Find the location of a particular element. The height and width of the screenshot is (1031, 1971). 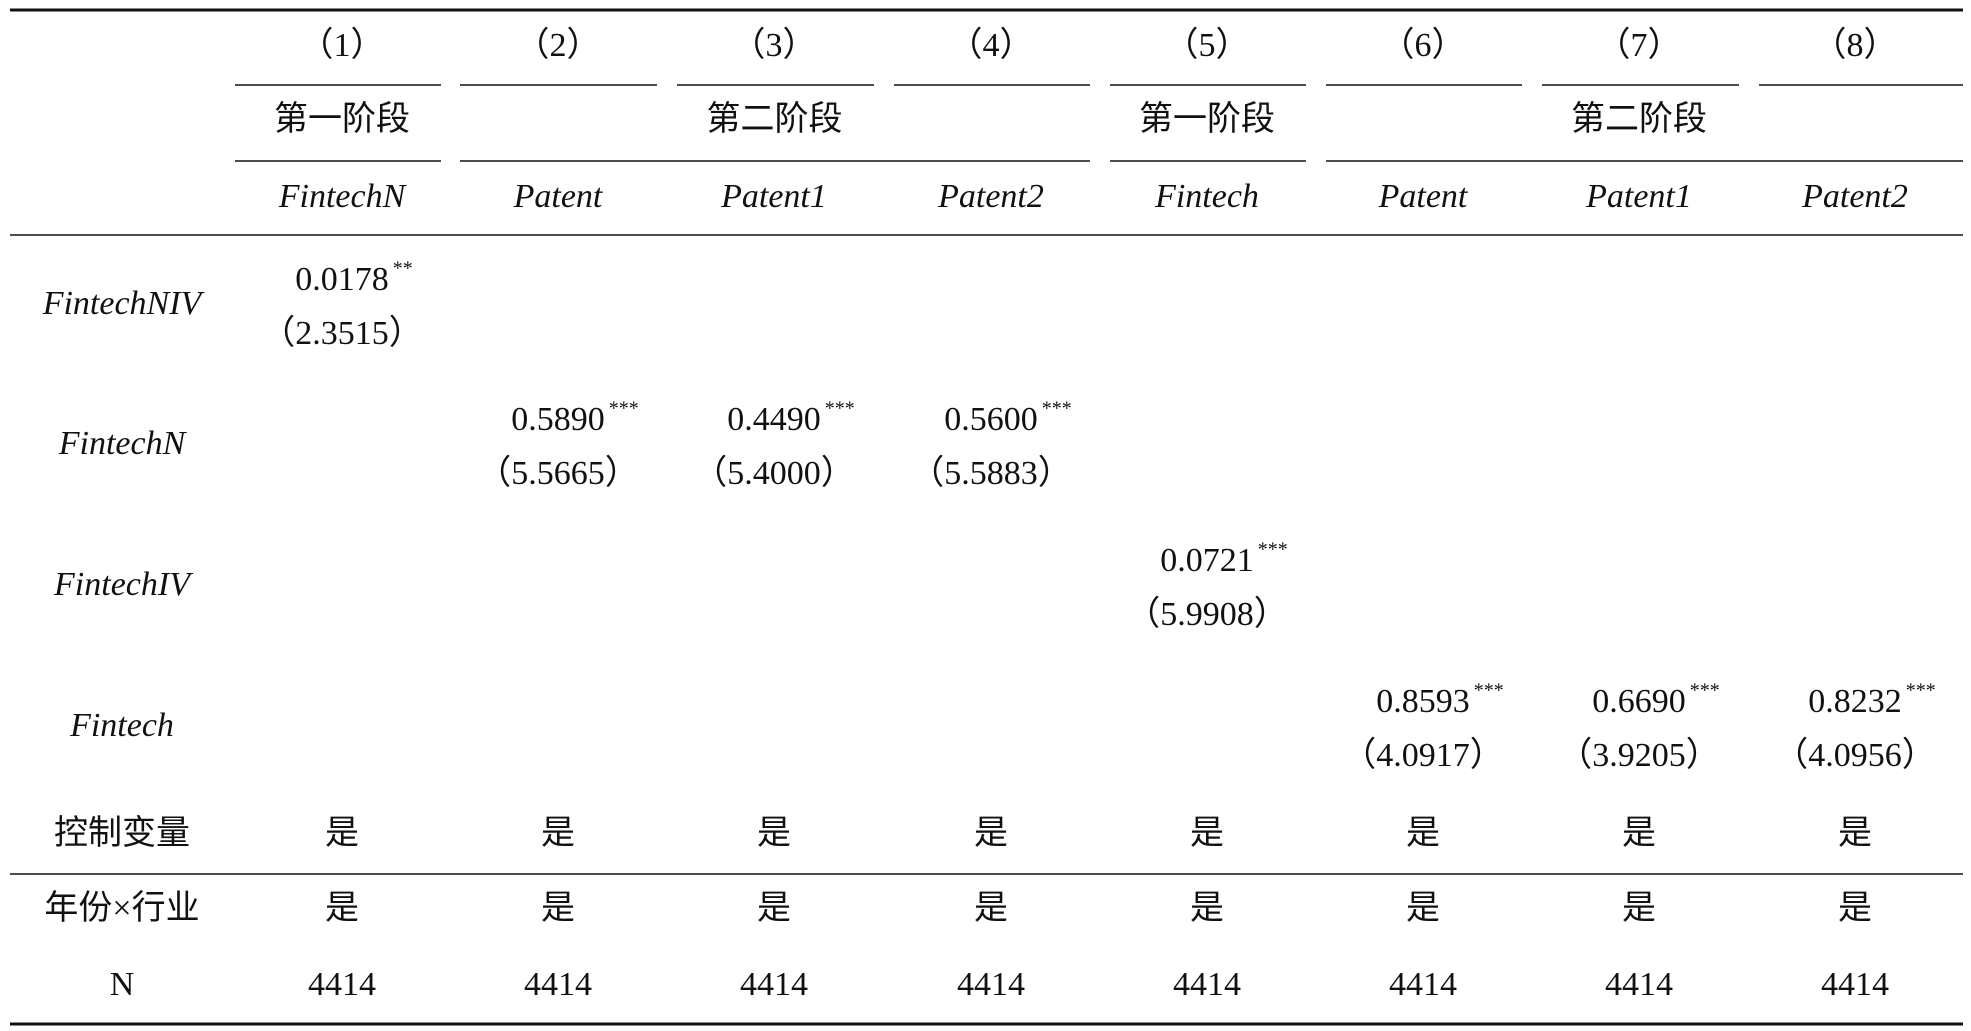

coefficient: 0.8593 is located at coordinates (1423, 701).